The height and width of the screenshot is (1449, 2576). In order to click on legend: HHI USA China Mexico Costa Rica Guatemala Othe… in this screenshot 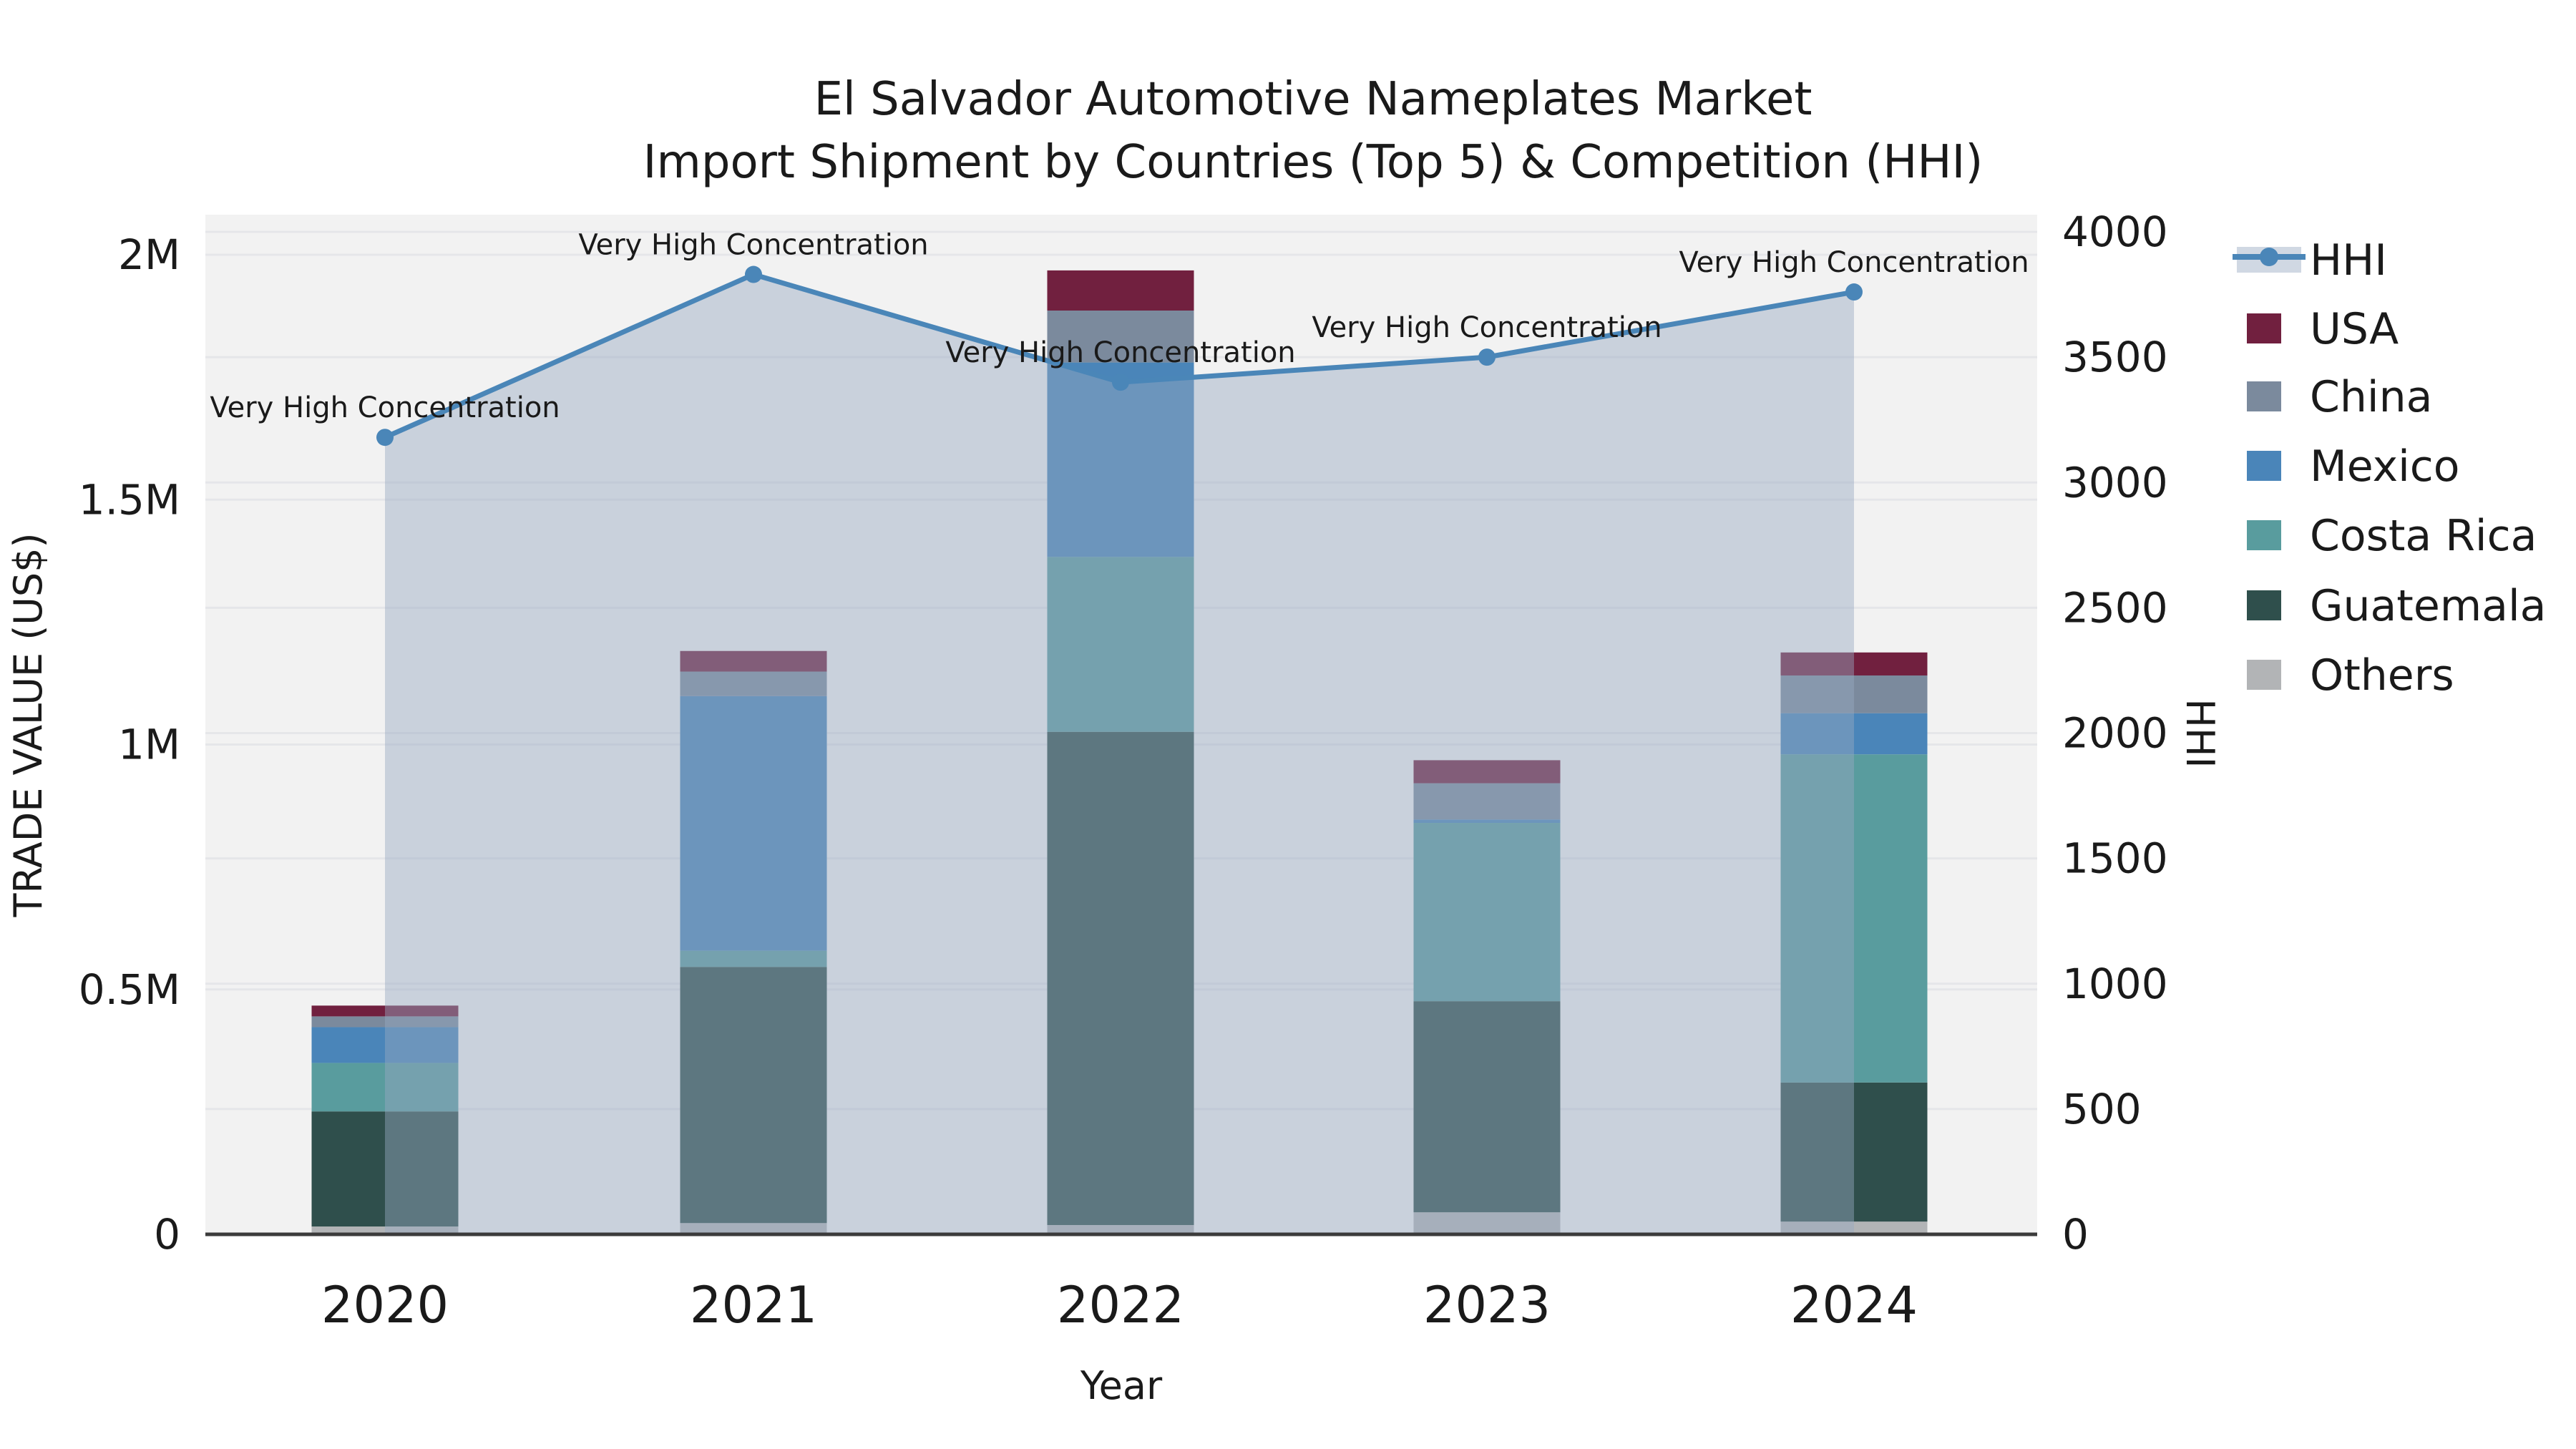, I will do `click(2389, 468)`.